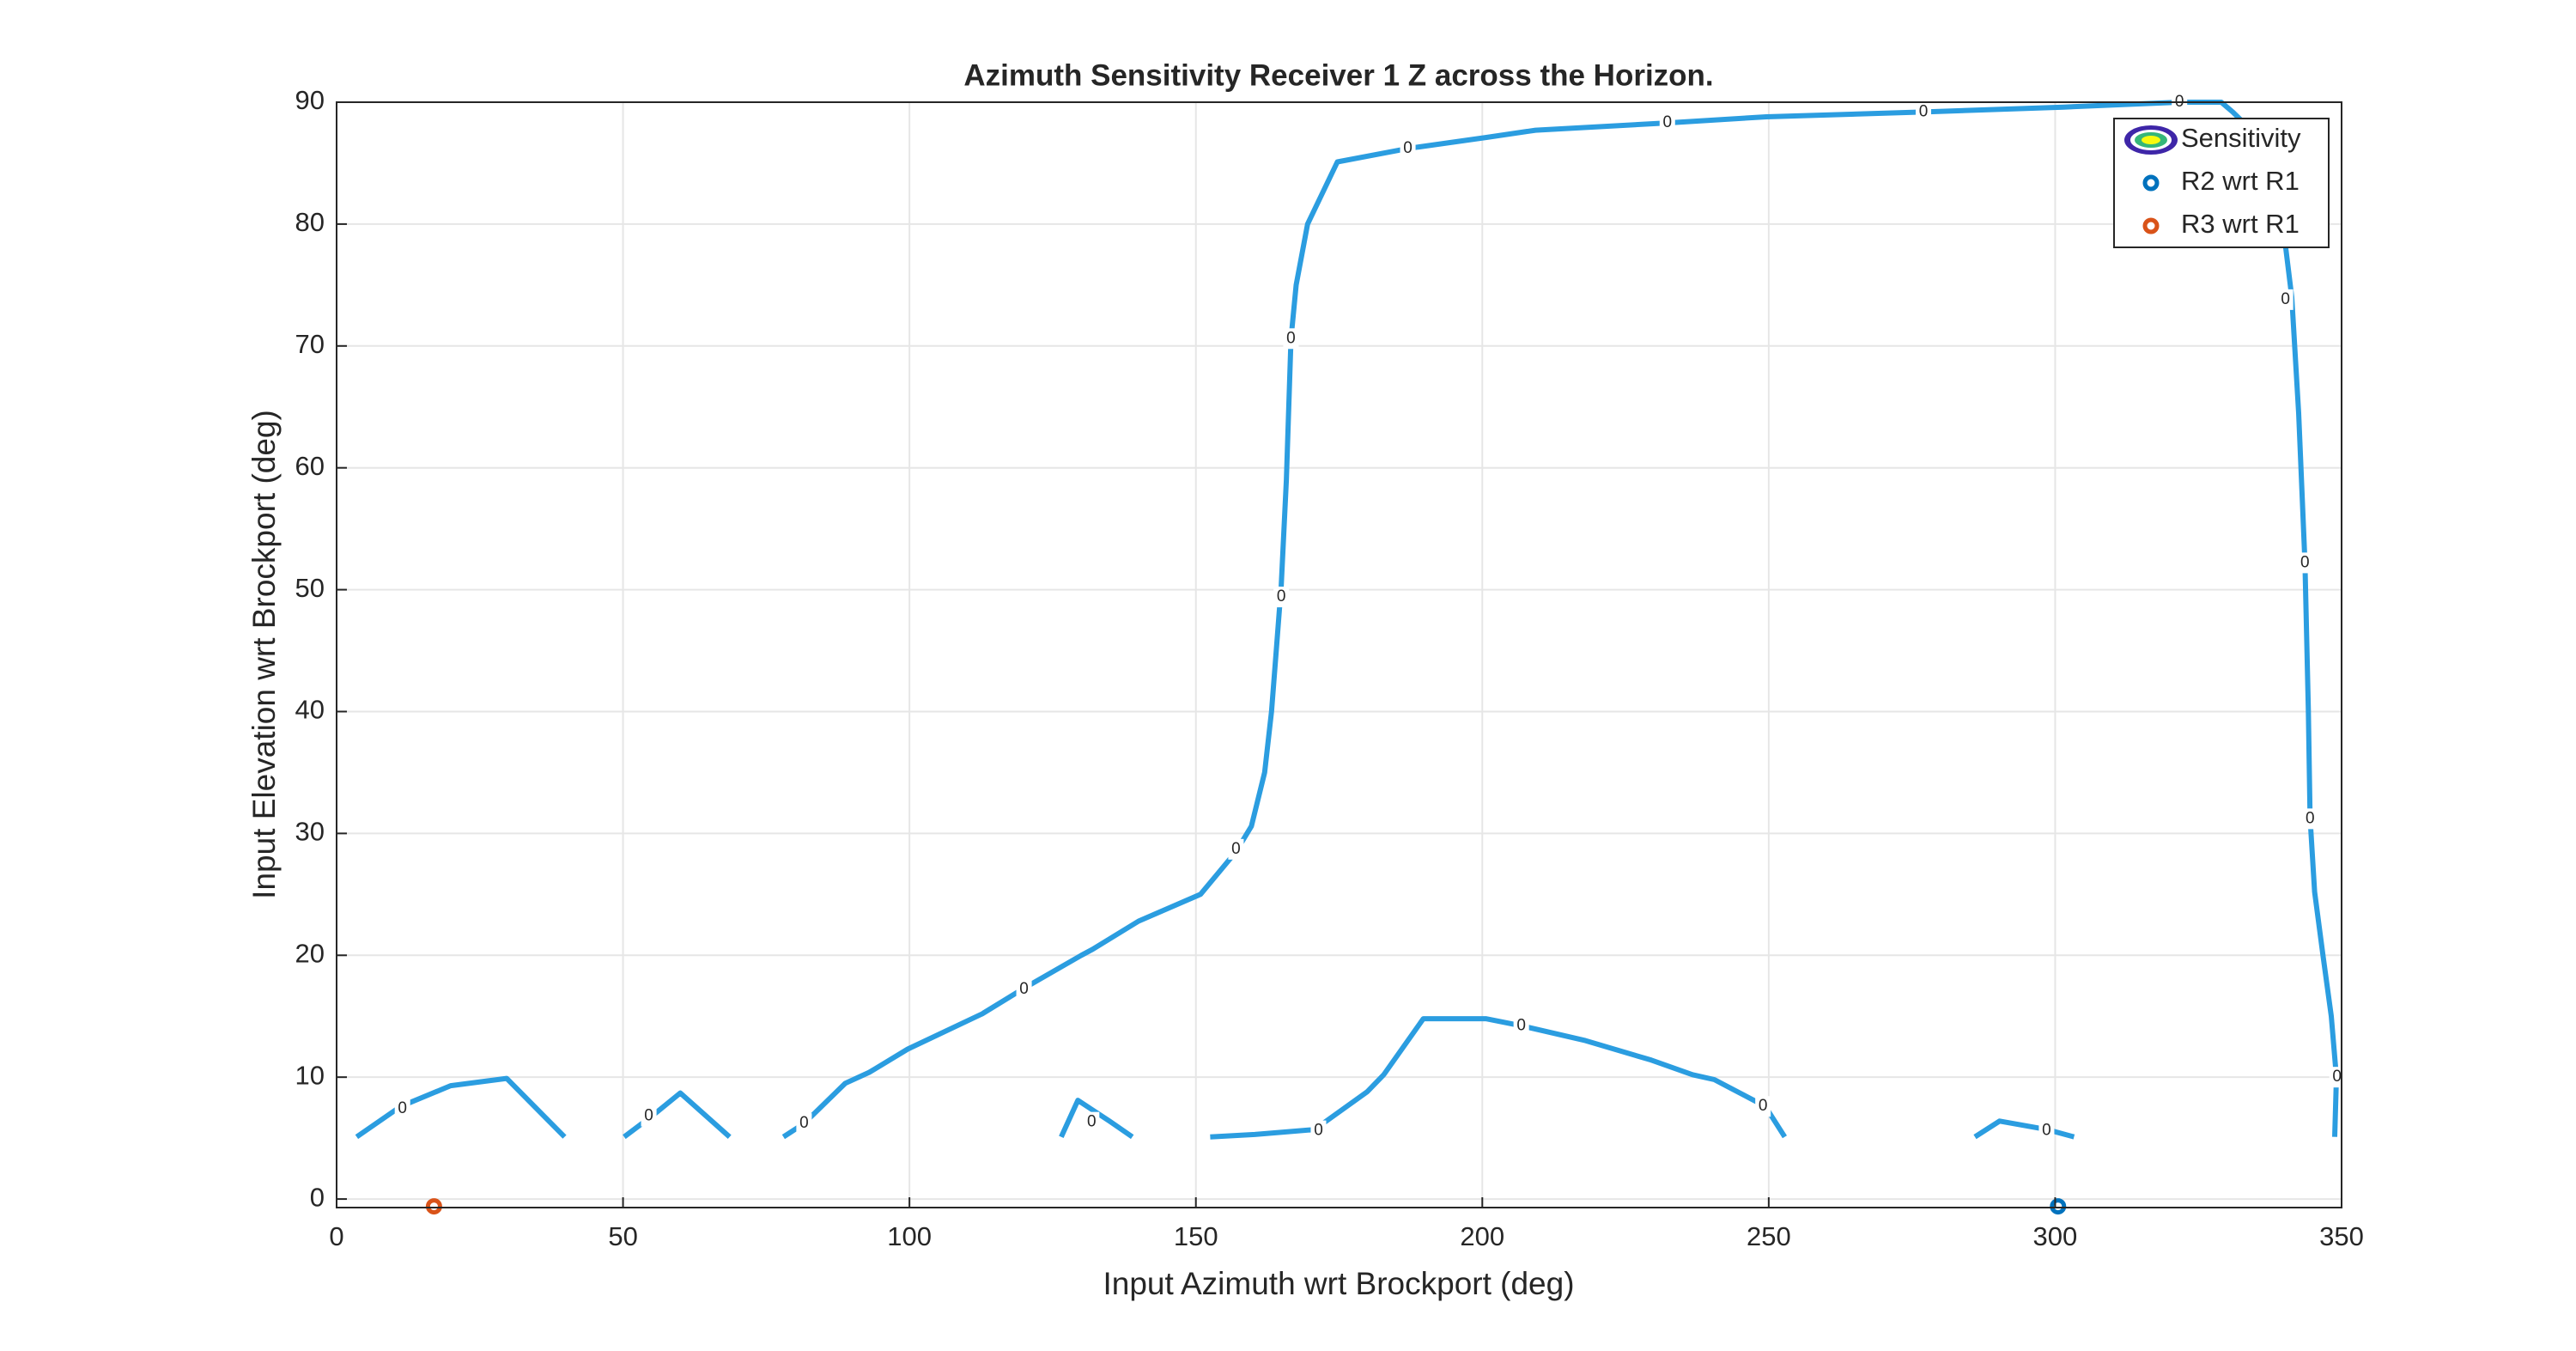 The image size is (2576, 1351). What do you see at coordinates (2240, 181) in the screenshot?
I see `legend-label: R2 wrt R1` at bounding box center [2240, 181].